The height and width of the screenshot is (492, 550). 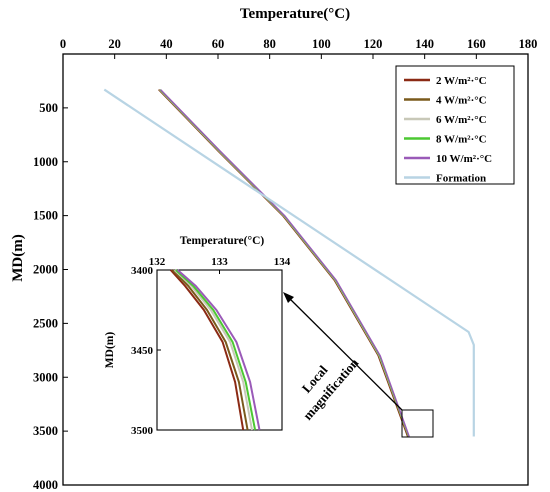 I want to click on x-tick-label: 160, so click(x=476, y=44).